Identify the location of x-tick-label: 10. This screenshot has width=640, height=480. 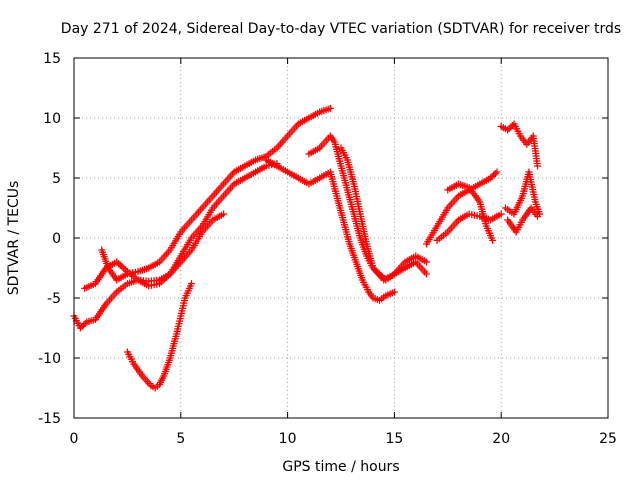
(288, 439).